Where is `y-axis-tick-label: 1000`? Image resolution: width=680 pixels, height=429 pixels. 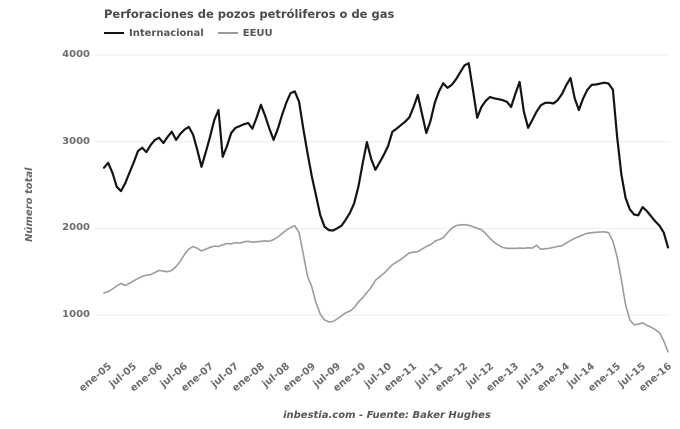
y-axis-tick-label: 1000 is located at coordinates (76, 314).